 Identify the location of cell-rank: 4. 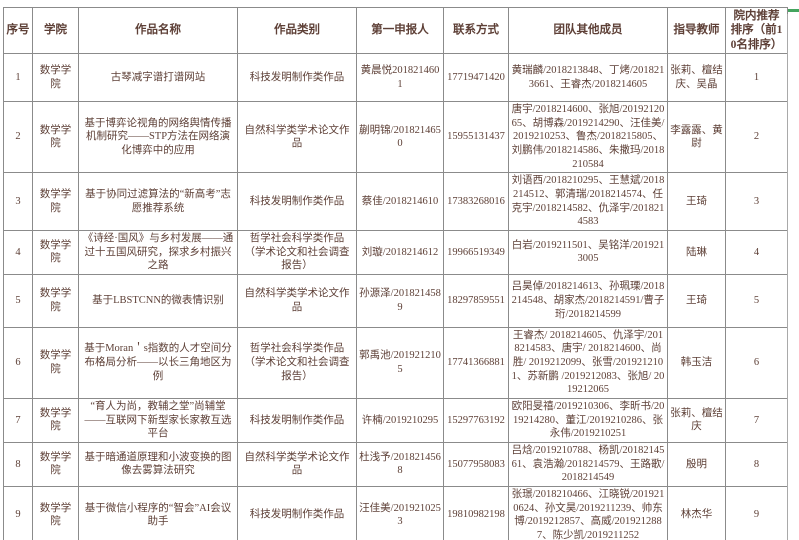
(756, 252).